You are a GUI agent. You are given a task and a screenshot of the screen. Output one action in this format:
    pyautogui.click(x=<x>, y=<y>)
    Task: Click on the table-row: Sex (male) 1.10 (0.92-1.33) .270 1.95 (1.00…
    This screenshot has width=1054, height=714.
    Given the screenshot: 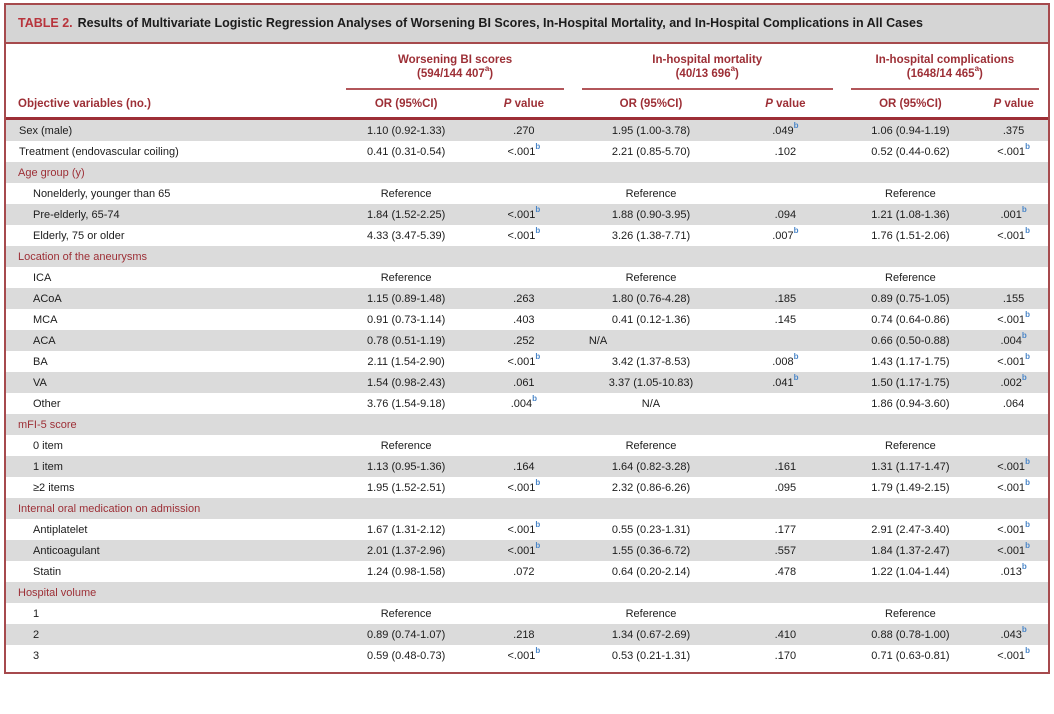 What is the action you would take?
    pyautogui.click(x=527, y=130)
    